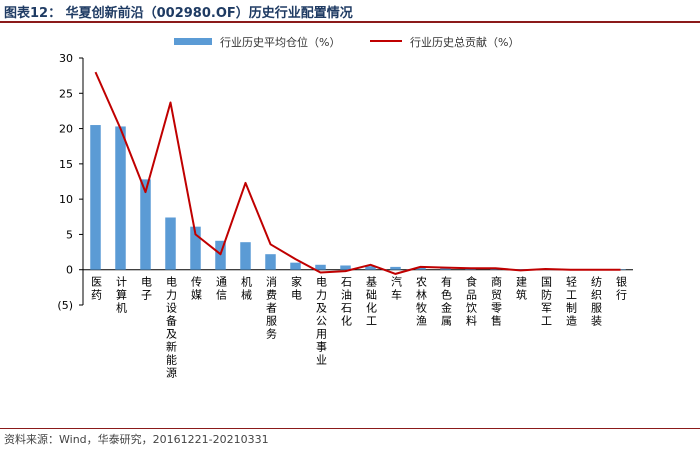  What do you see at coordinates (171, 328) in the screenshot?
I see `x-category-label: 电力设备及新能源` at bounding box center [171, 328].